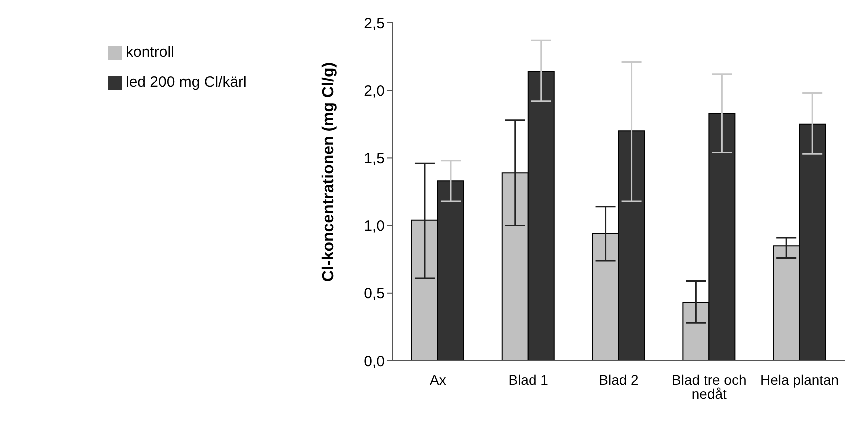 This screenshot has width=861, height=424. Describe the element at coordinates (374, 159) in the screenshot. I see `y-tick-label: 1,5` at that location.